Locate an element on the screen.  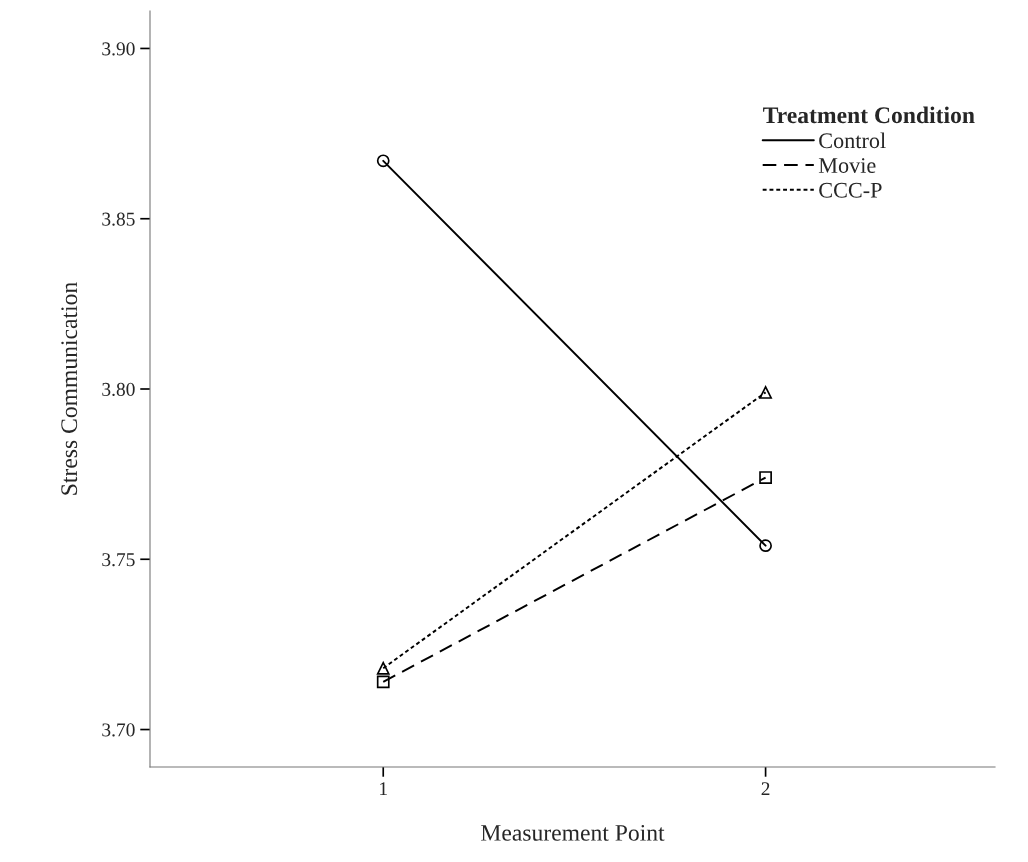
y-tick-label: 3.70 is located at coordinates (118, 730).